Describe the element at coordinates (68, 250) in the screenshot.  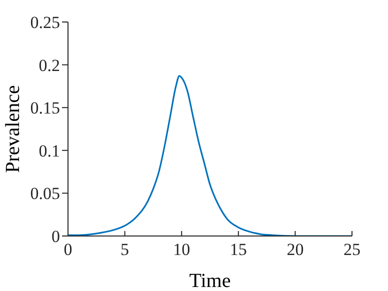
I see `x-tick-label: 0` at that location.